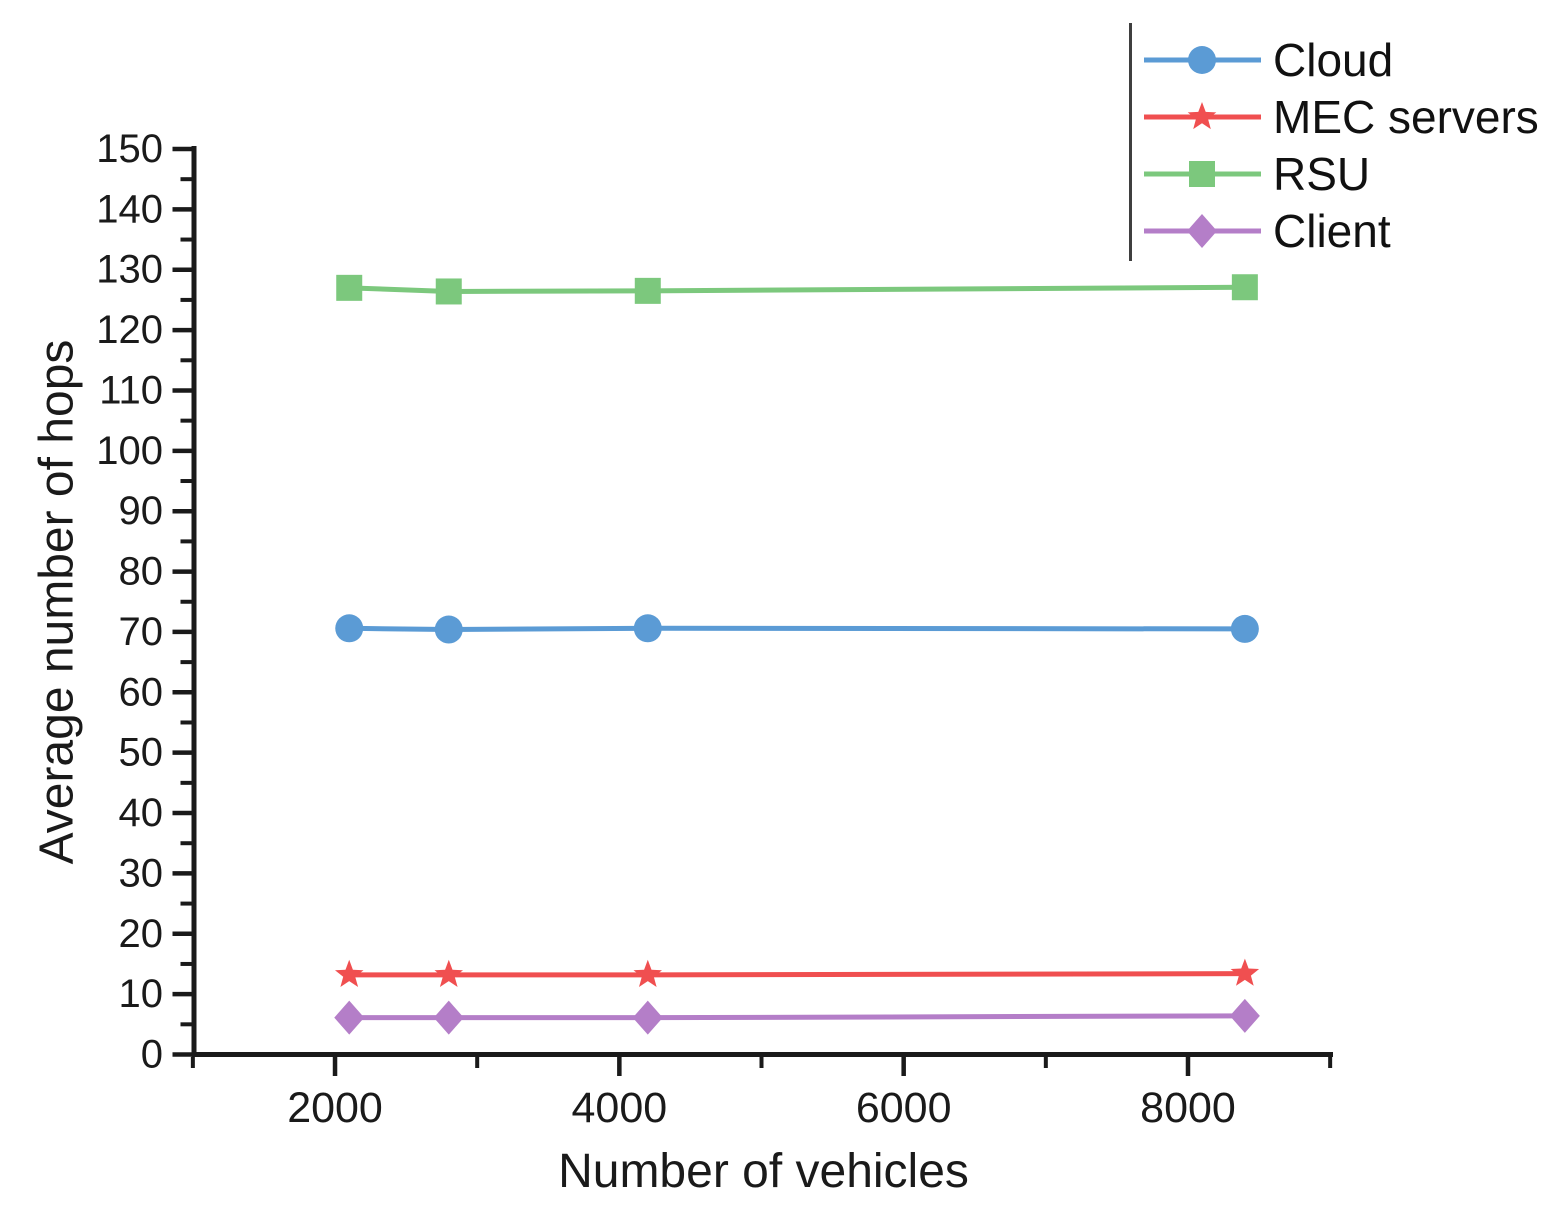 This screenshot has height=1222, width=1553. What do you see at coordinates (129, 209) in the screenshot?
I see `y-tick-label: 140` at bounding box center [129, 209].